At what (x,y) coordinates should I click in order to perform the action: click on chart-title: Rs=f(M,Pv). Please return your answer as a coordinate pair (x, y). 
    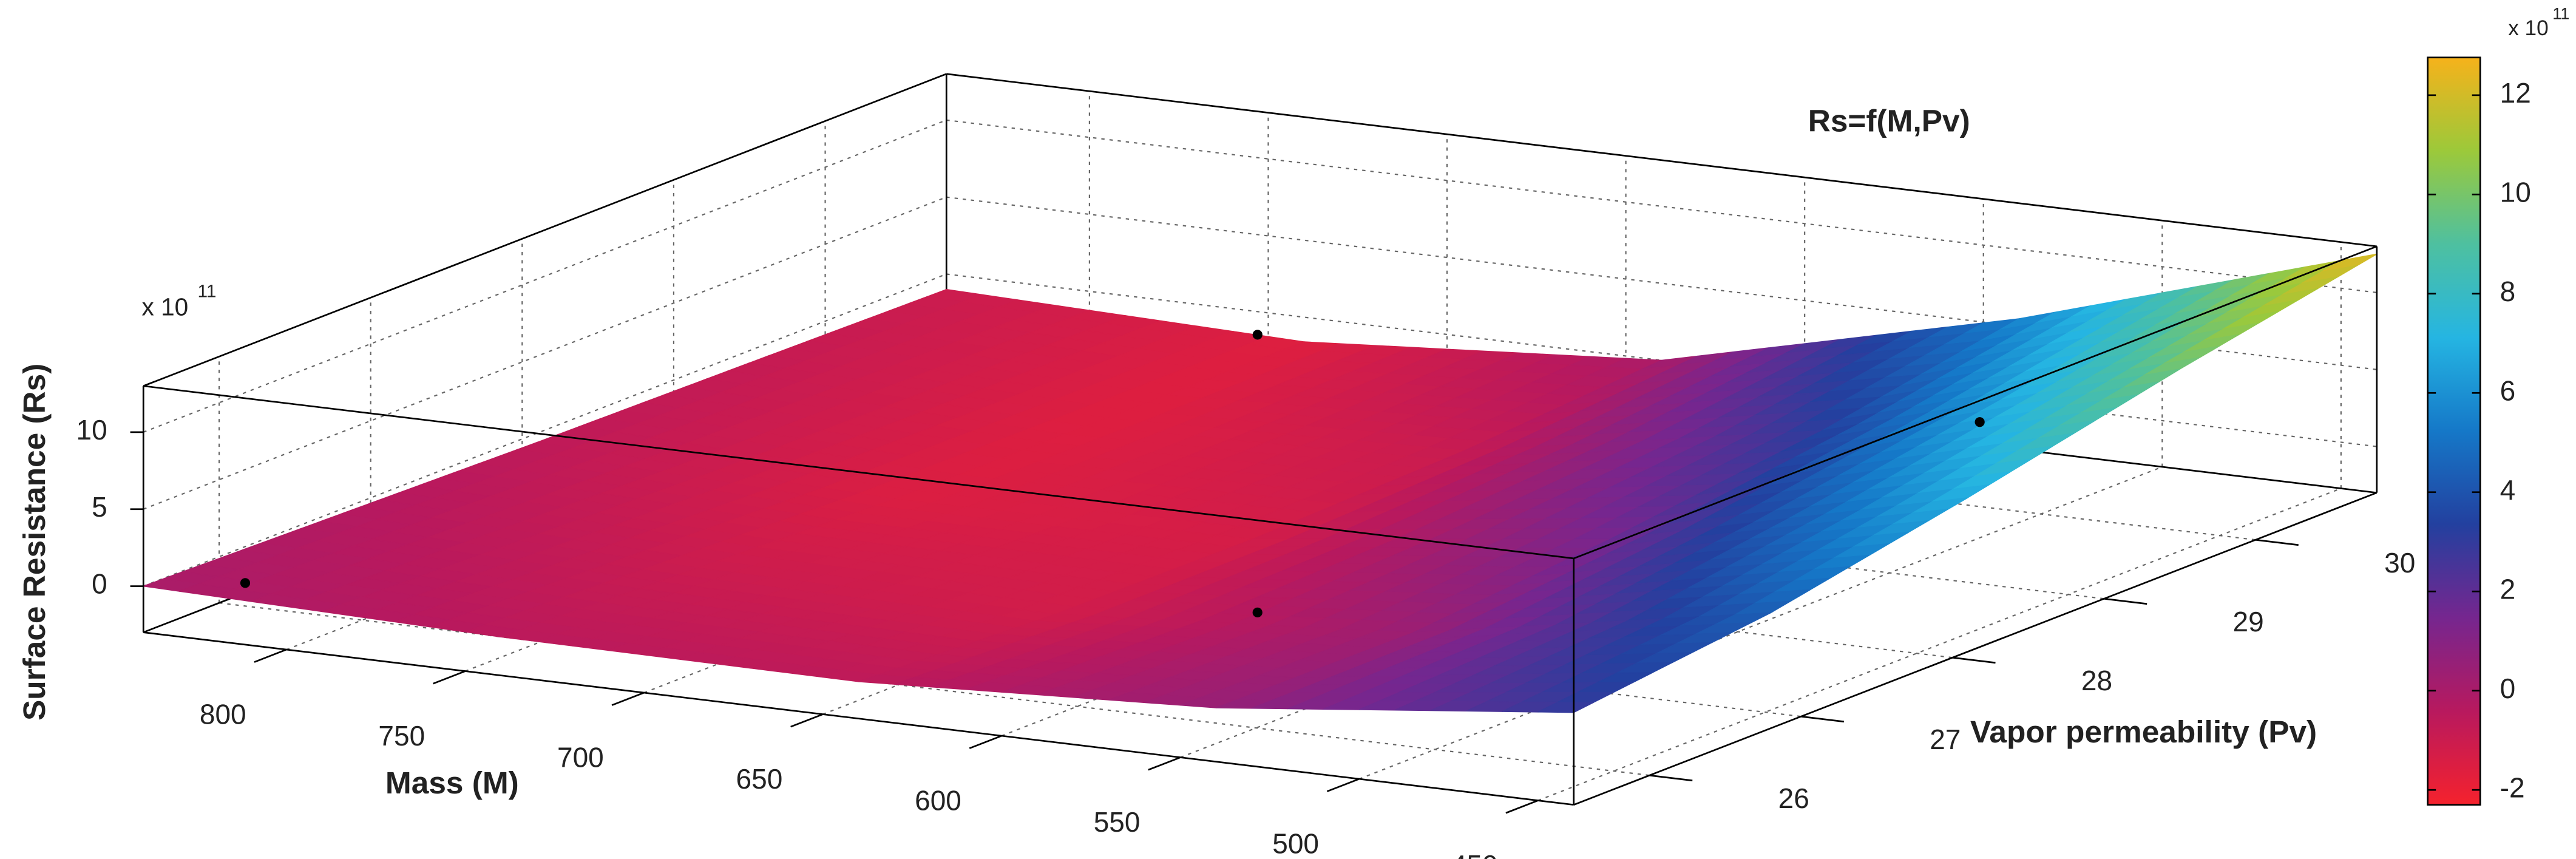
    Looking at the image, I should click on (1889, 120).